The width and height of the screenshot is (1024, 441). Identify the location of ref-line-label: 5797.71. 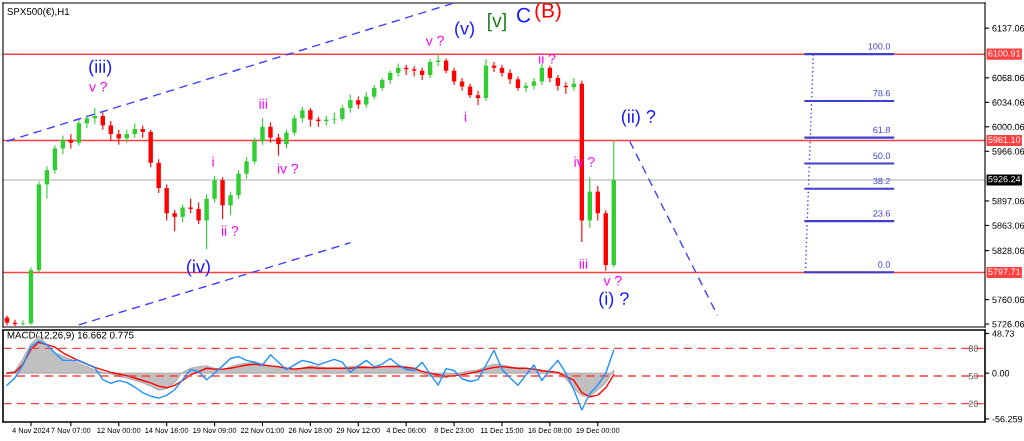
(1004, 271).